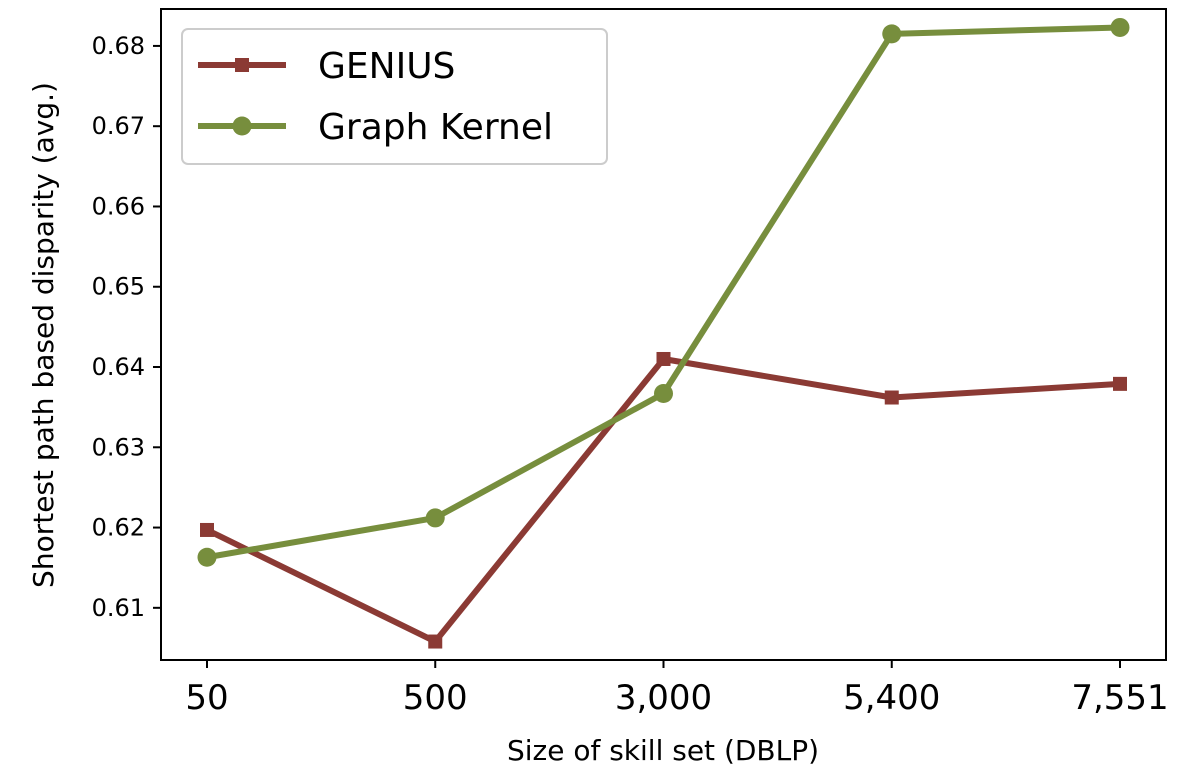  What do you see at coordinates (435, 127) in the screenshot?
I see `legend-label: Graph Kernel` at bounding box center [435, 127].